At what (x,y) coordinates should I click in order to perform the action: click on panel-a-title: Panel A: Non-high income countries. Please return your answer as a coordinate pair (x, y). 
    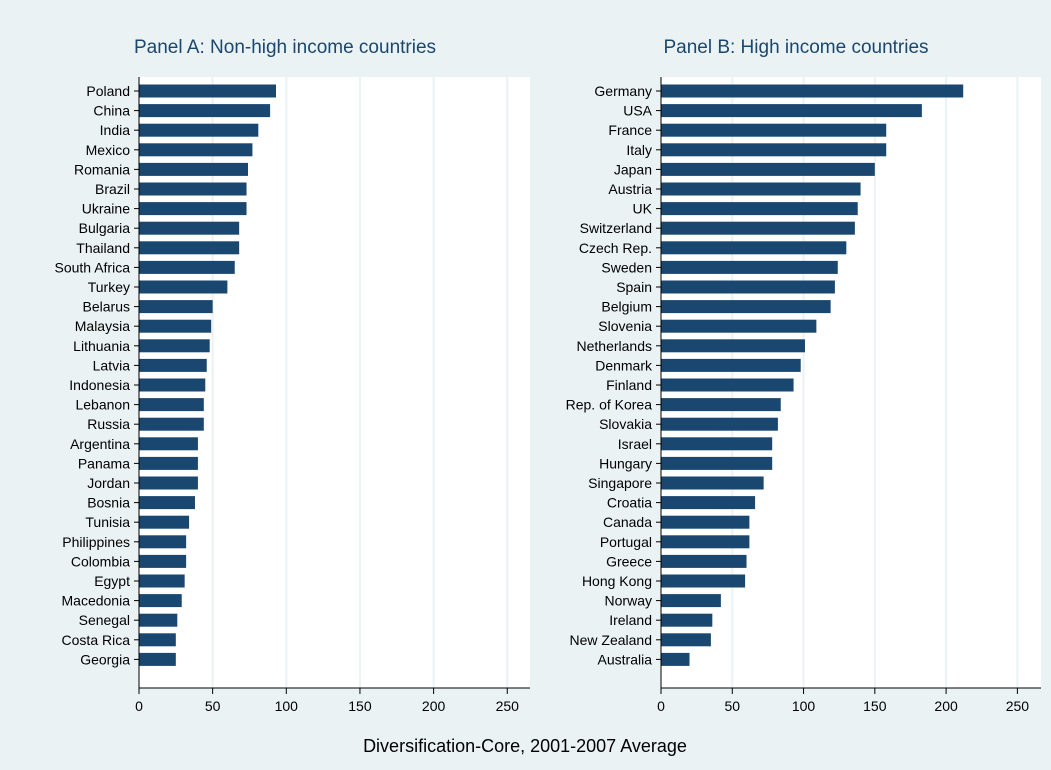
    Looking at the image, I should click on (285, 47).